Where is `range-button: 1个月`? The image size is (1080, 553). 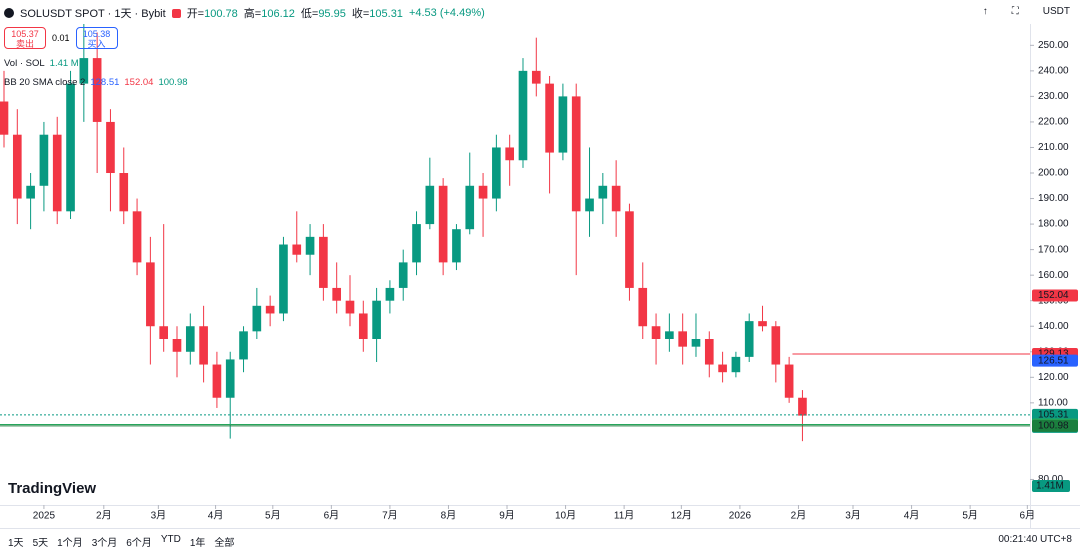 range-button: 1个月 is located at coordinates (70, 543).